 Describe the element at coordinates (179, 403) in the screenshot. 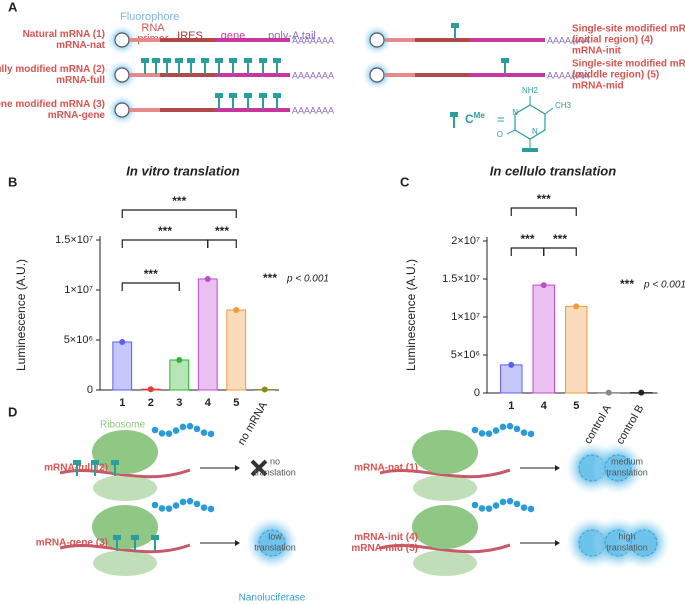

I see `x-tick-label: 3` at that location.